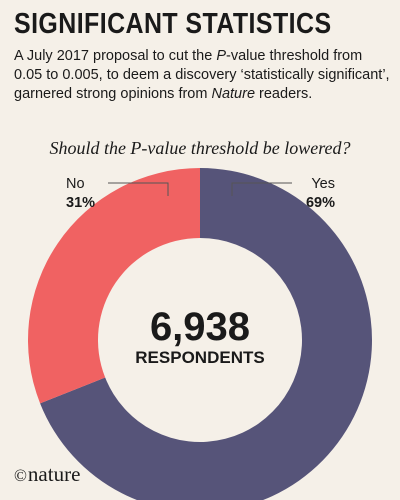 The width and height of the screenshot is (400, 500). Describe the element at coordinates (199, 357) in the screenshot. I see `respondents-label: RESPONDENTS` at that location.